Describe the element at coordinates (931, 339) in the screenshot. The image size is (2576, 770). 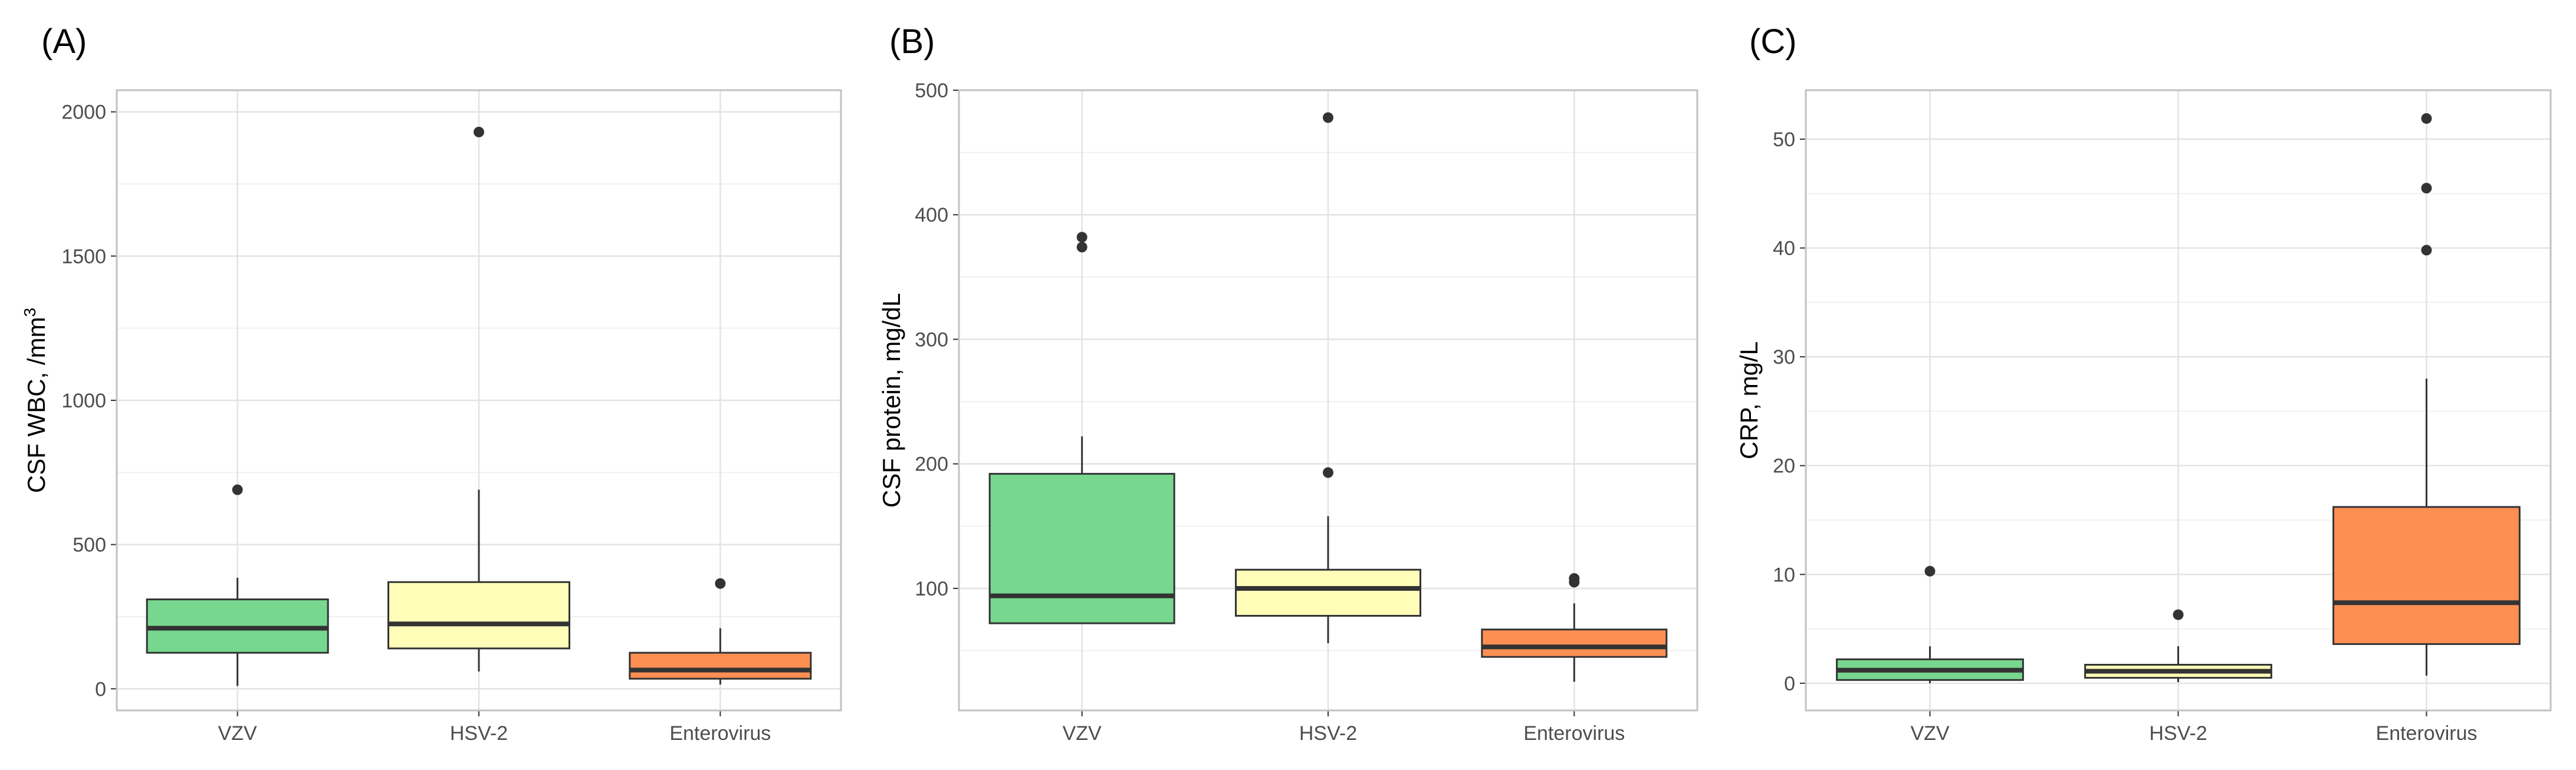
I see `y-tick-label: 300` at that location.